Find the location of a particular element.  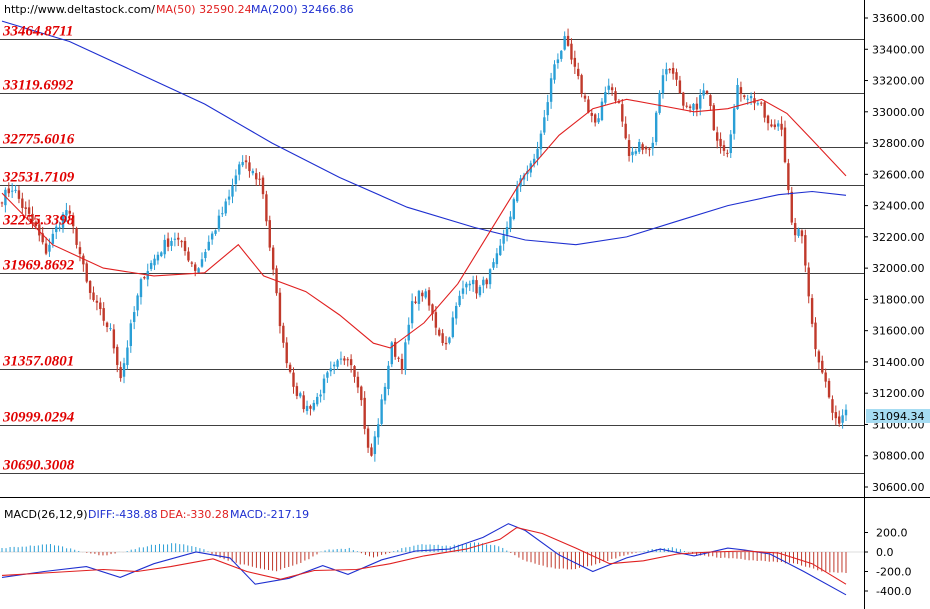

level-label: 33119.6992 is located at coordinates (38, 86).